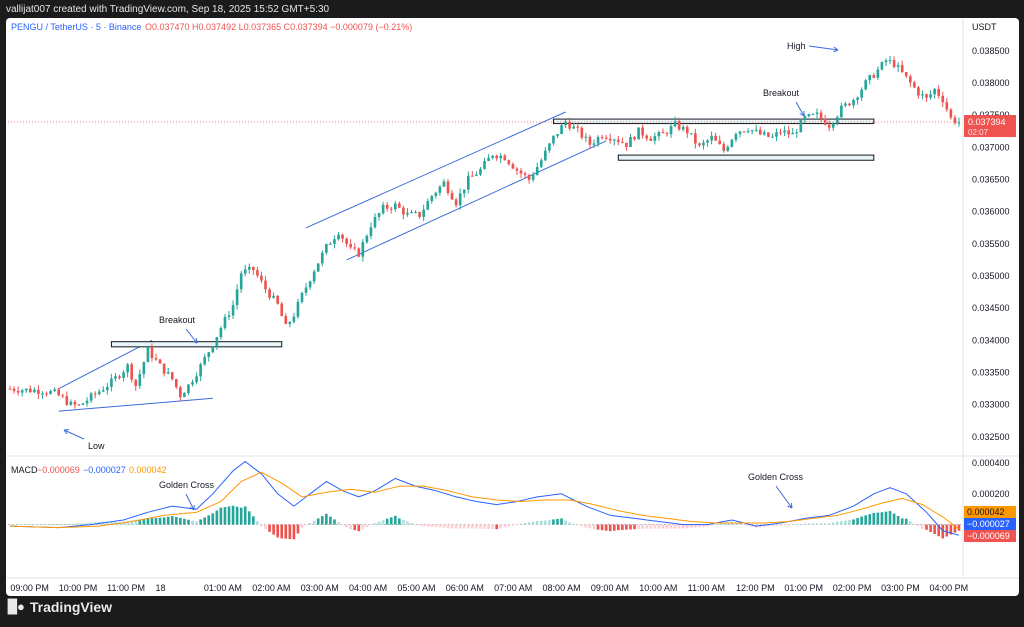  Describe the element at coordinates (71, 607) in the screenshot. I see `tradingview-brand: TradingView` at that location.